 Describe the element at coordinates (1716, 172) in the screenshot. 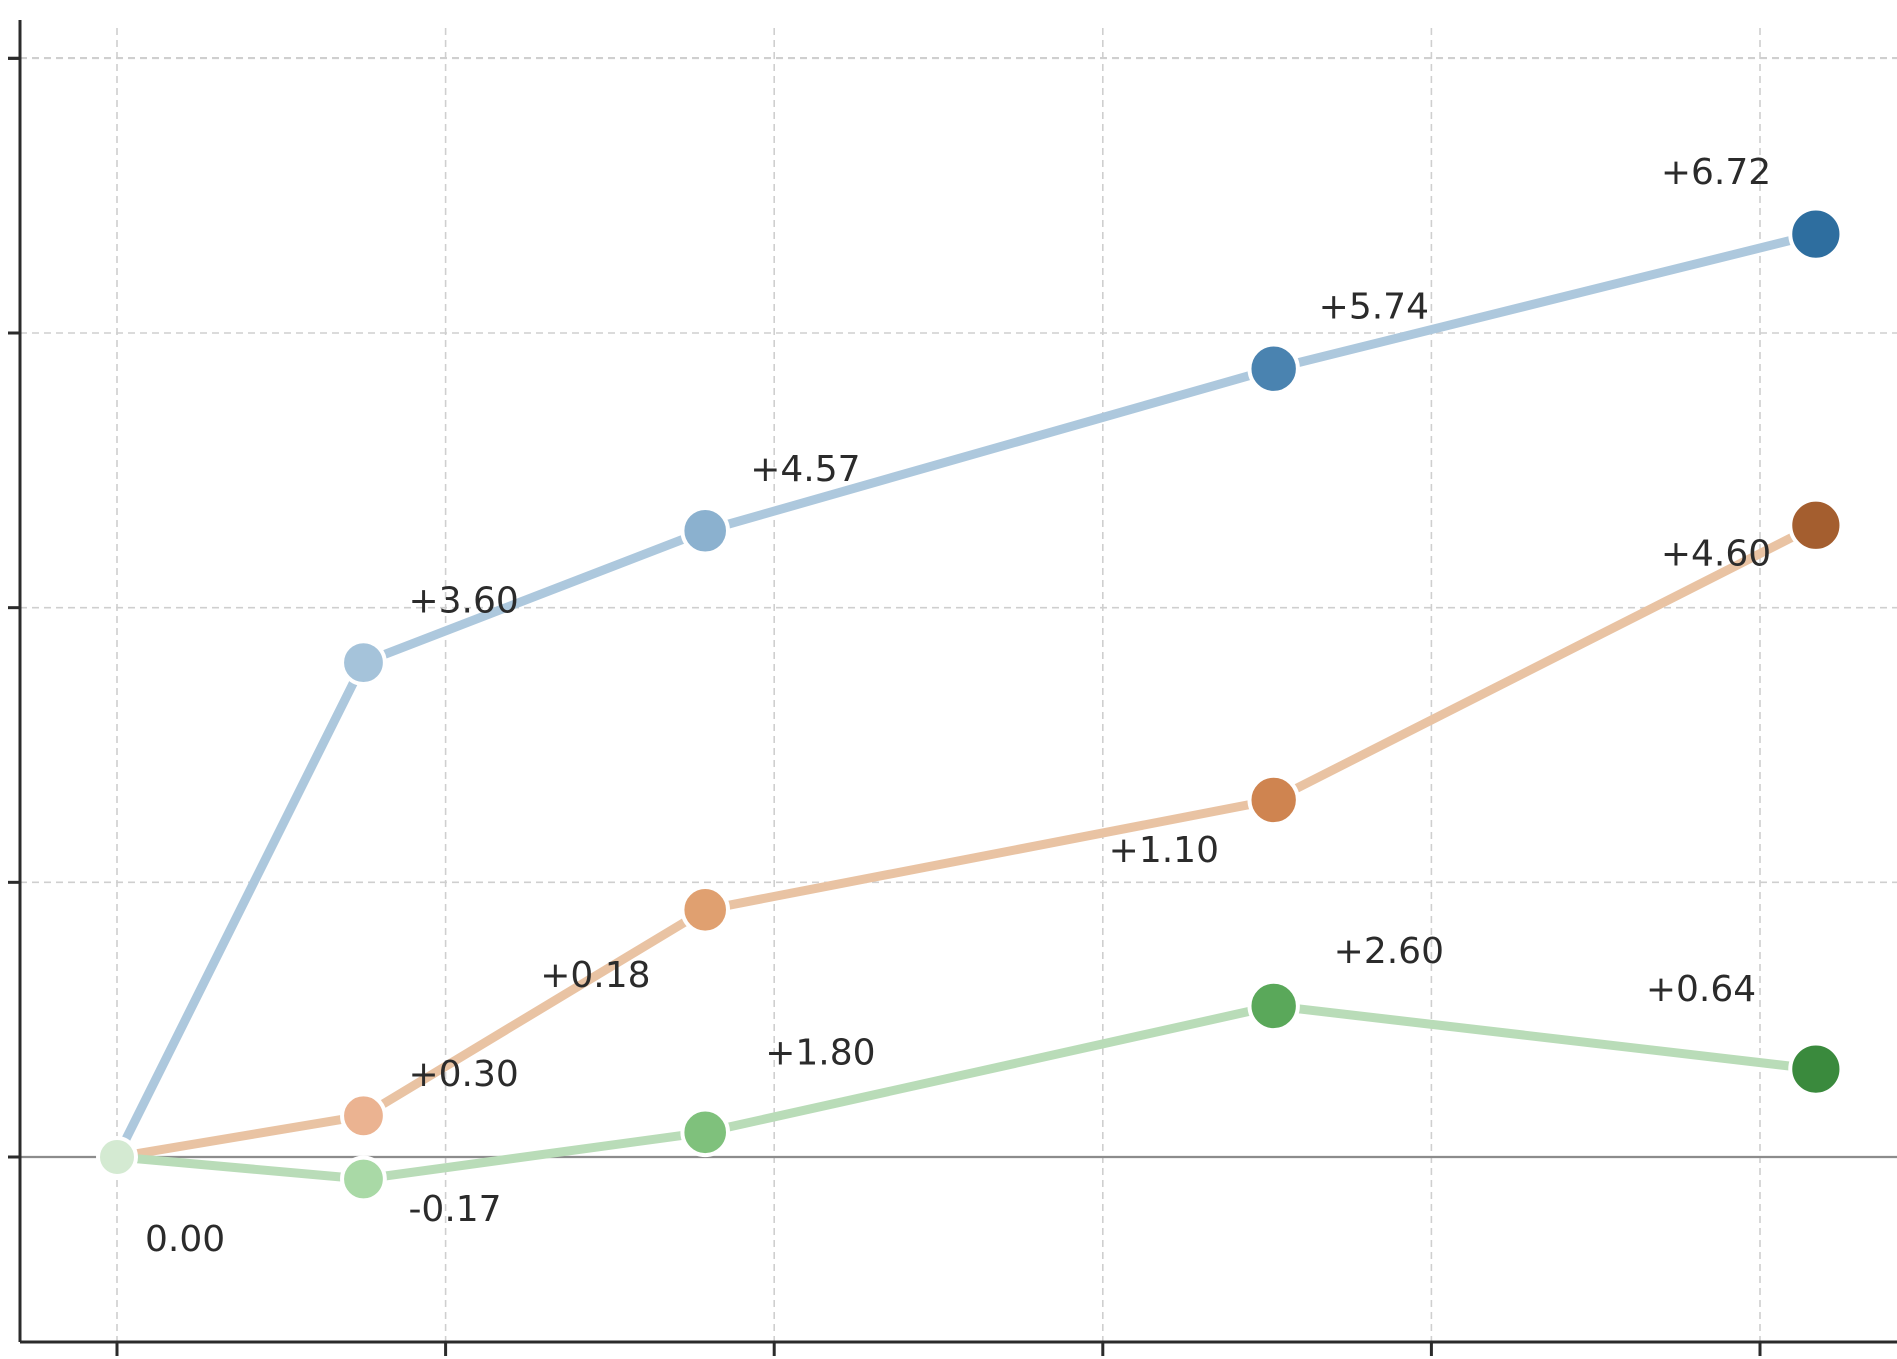

I see `data-label-s0-4: +6.72` at that location.